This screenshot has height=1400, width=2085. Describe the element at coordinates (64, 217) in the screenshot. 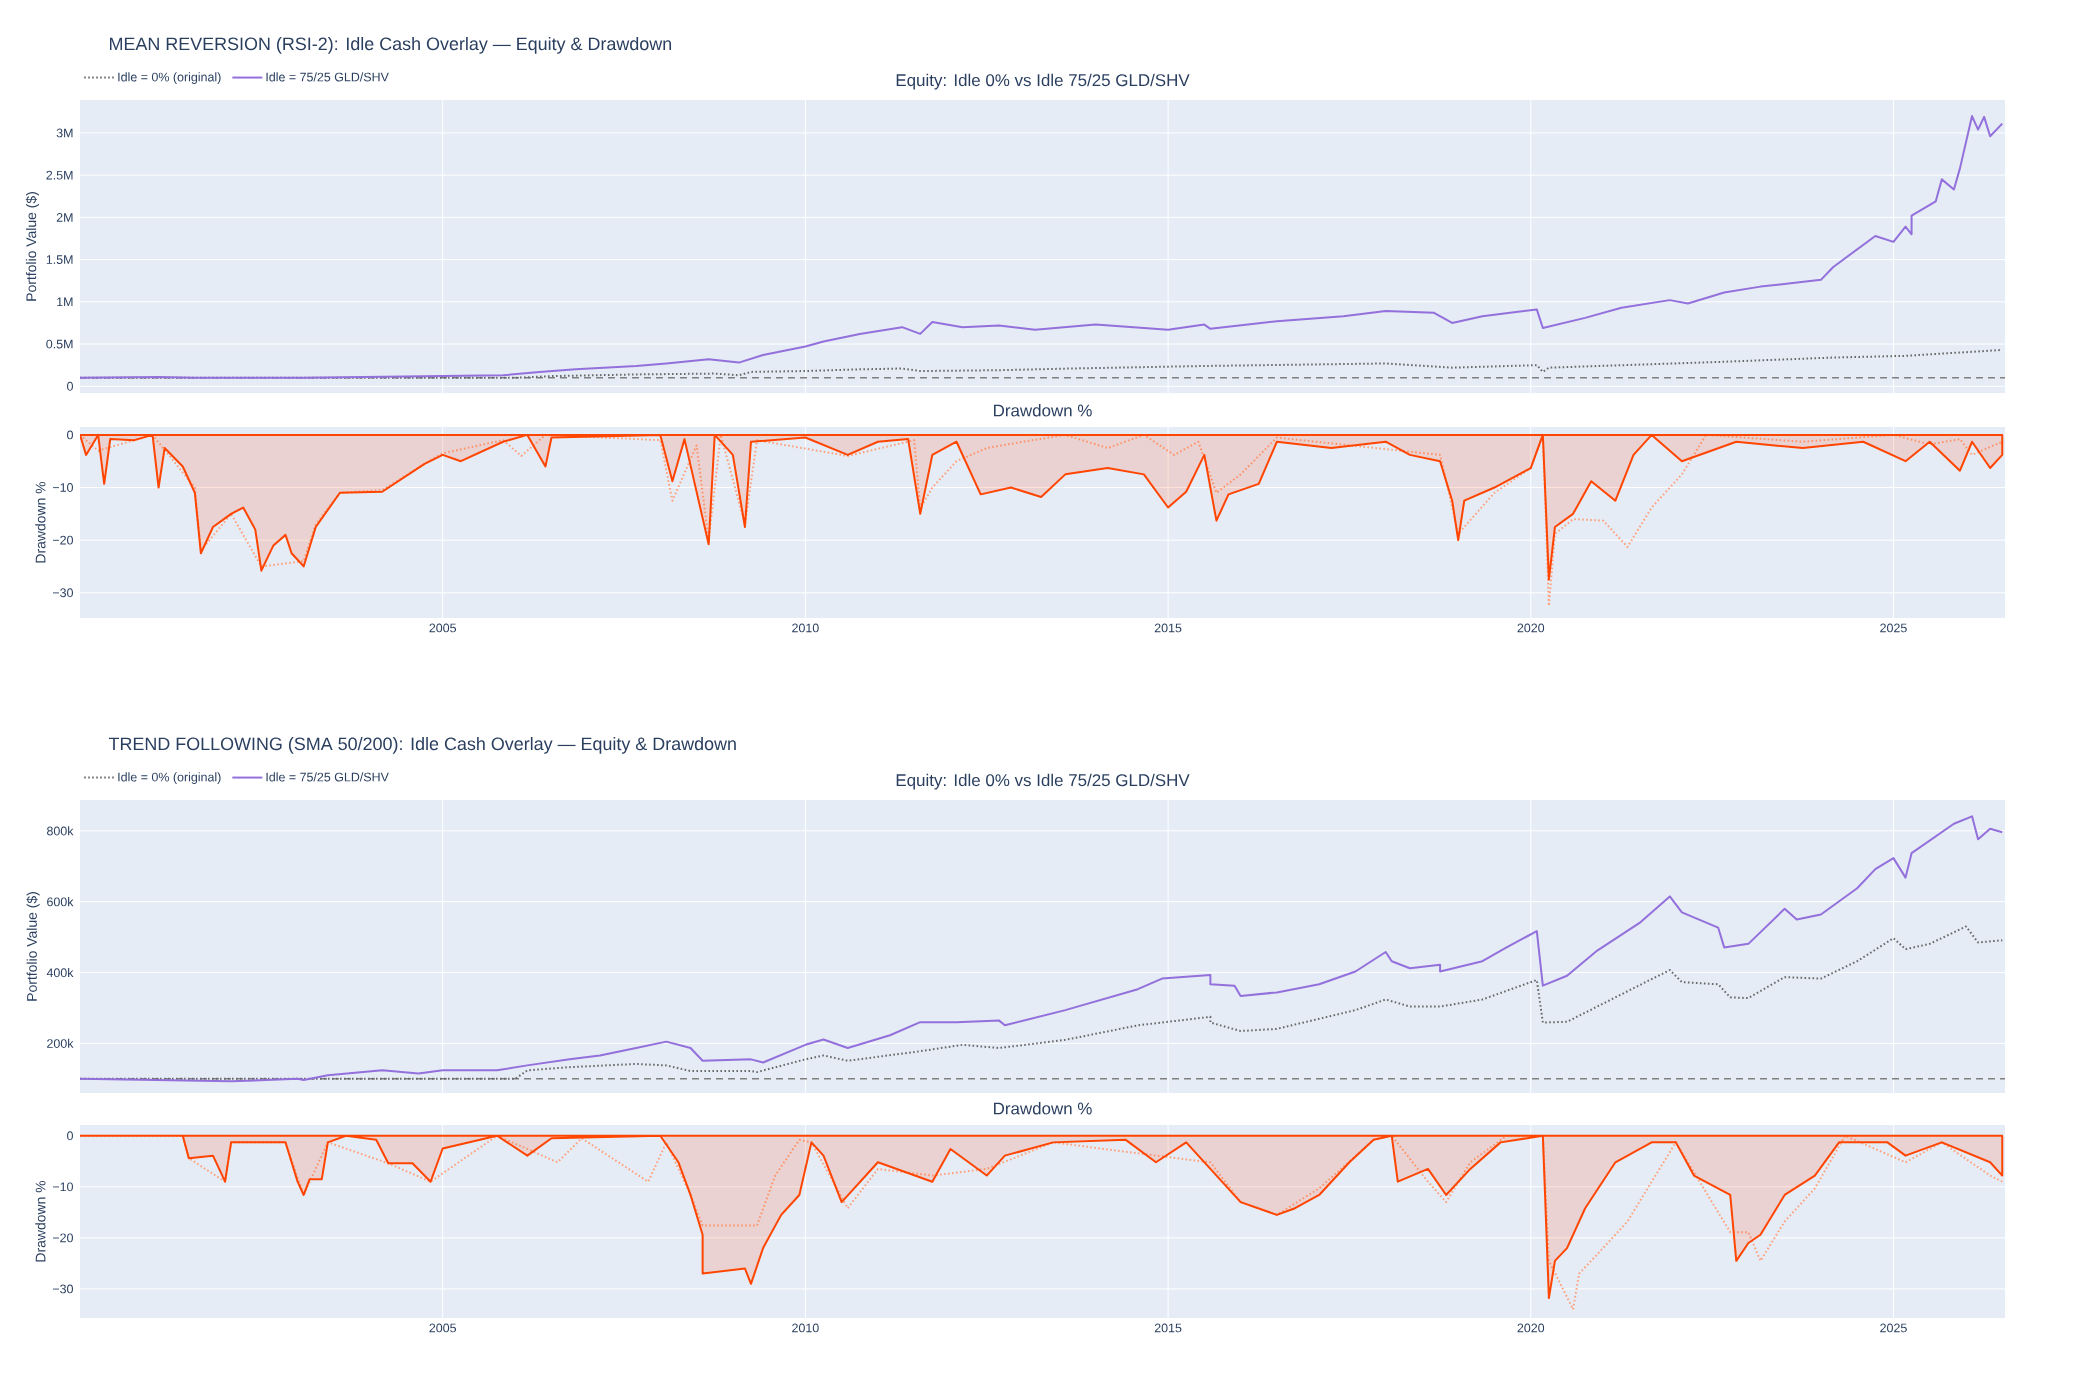

I see `y-tick-label: 2M` at that location.